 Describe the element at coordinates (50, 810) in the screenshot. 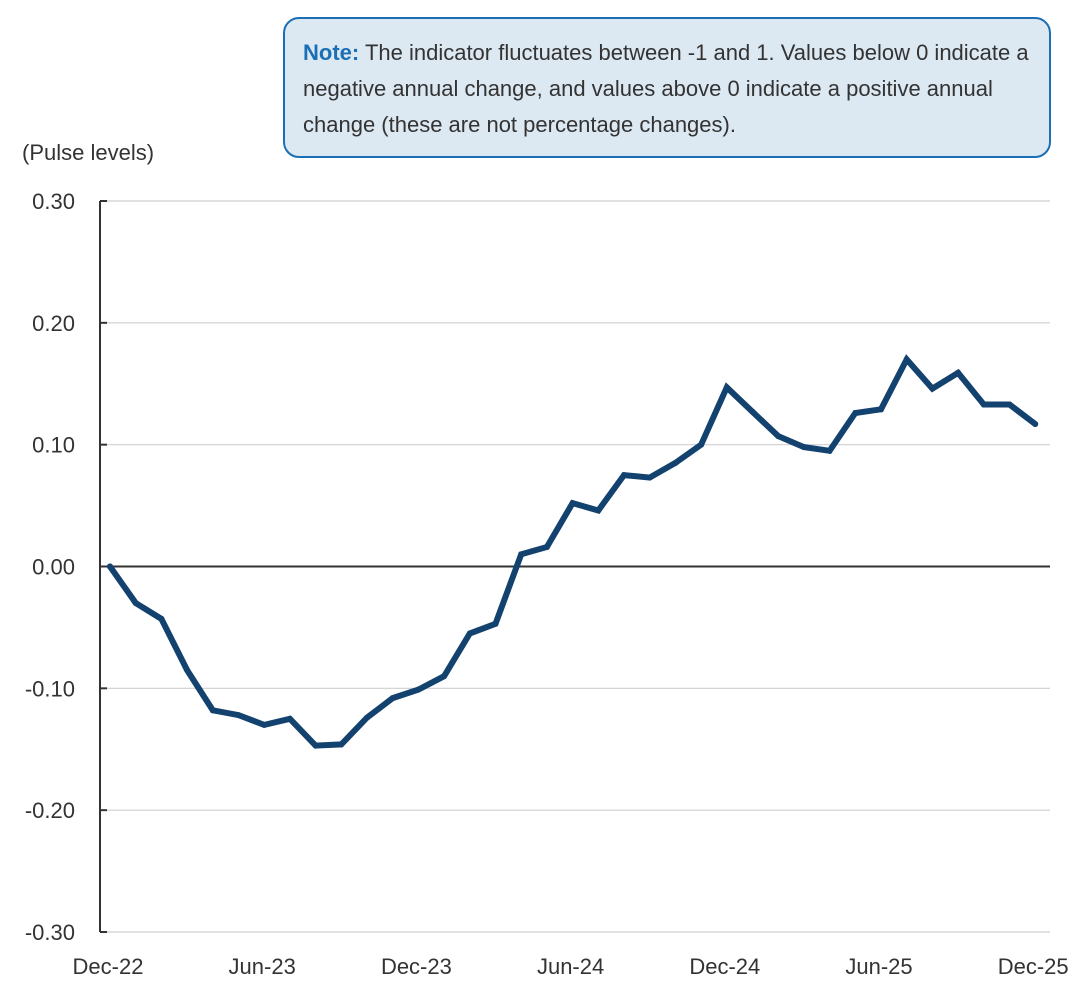

I see `y-tick-label: -0.20` at that location.